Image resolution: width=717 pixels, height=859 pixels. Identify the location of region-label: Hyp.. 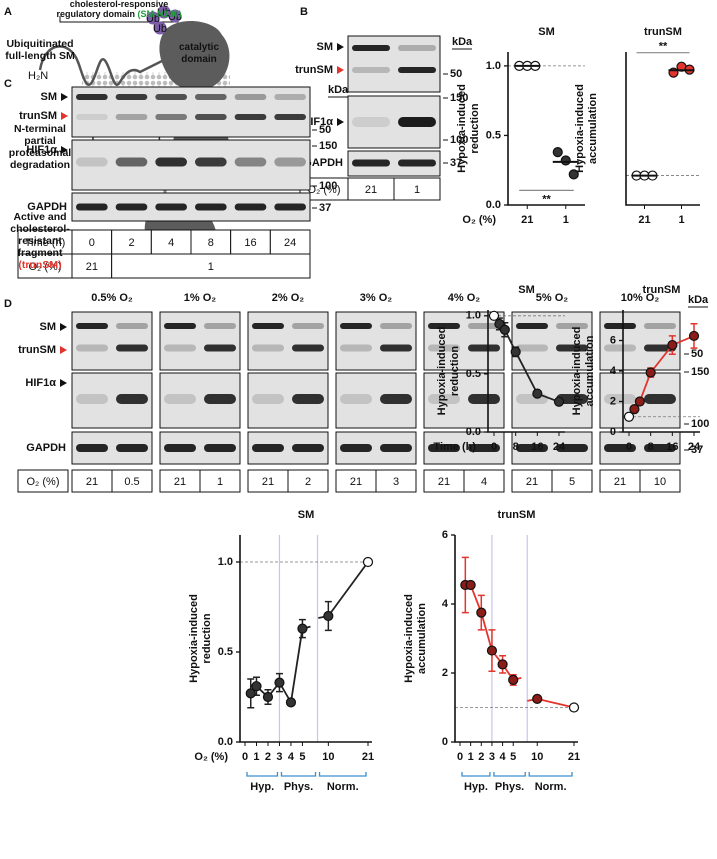
(262, 787).